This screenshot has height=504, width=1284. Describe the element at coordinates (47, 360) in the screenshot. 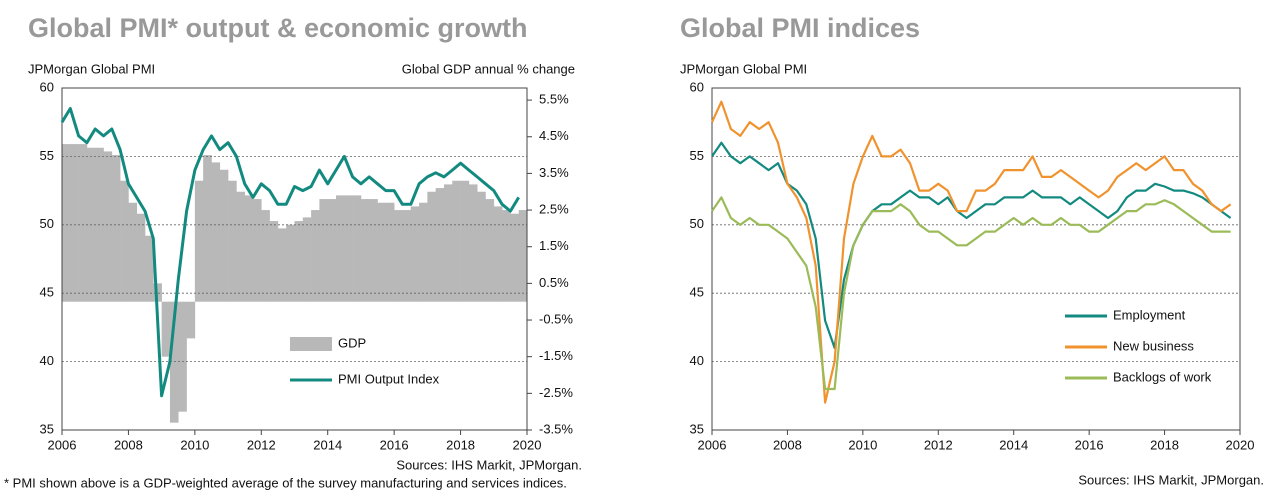

I see `y-tick-label: 40` at that location.